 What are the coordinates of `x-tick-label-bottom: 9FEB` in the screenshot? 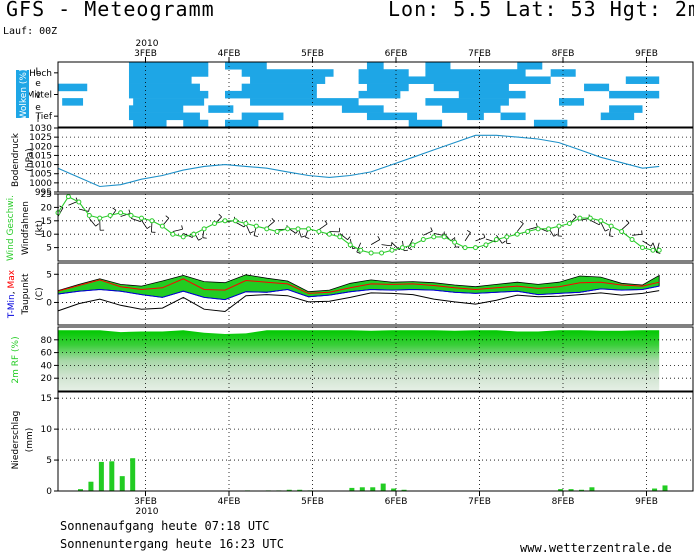 It's located at (646, 502).